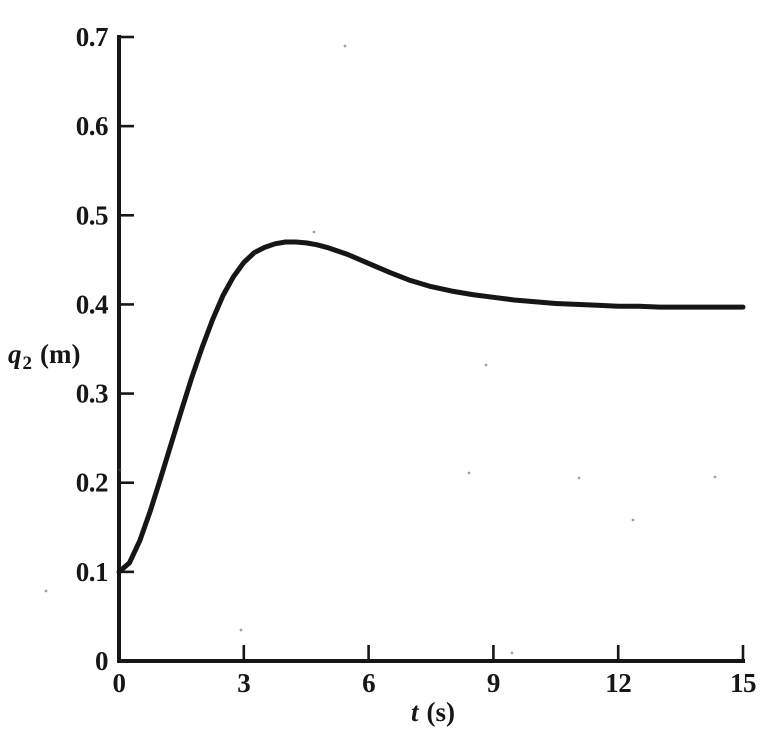 Image resolution: width=765 pixels, height=729 pixels. Describe the element at coordinates (92, 37) in the screenshot. I see `y-tick-label: 0.7` at that location.